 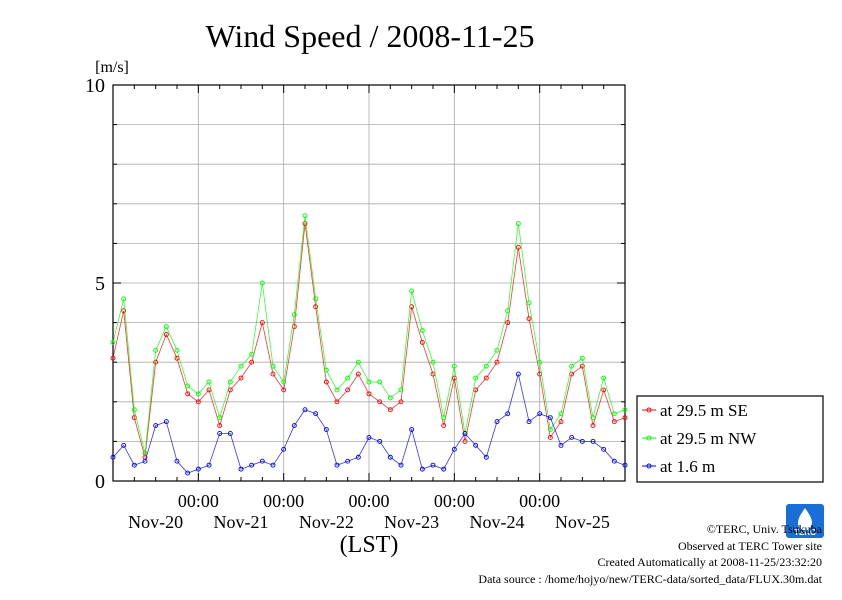 I want to click on terc-logo-drop-icon, so click(x=805, y=519).